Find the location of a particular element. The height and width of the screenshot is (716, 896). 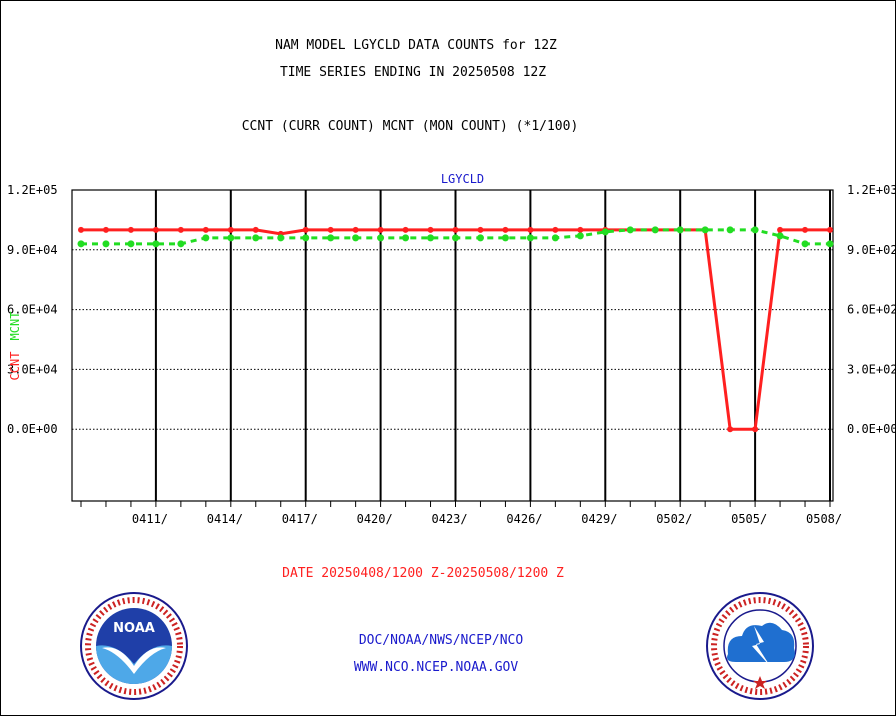

x-tick-label: 0508/ is located at coordinates (824, 519).